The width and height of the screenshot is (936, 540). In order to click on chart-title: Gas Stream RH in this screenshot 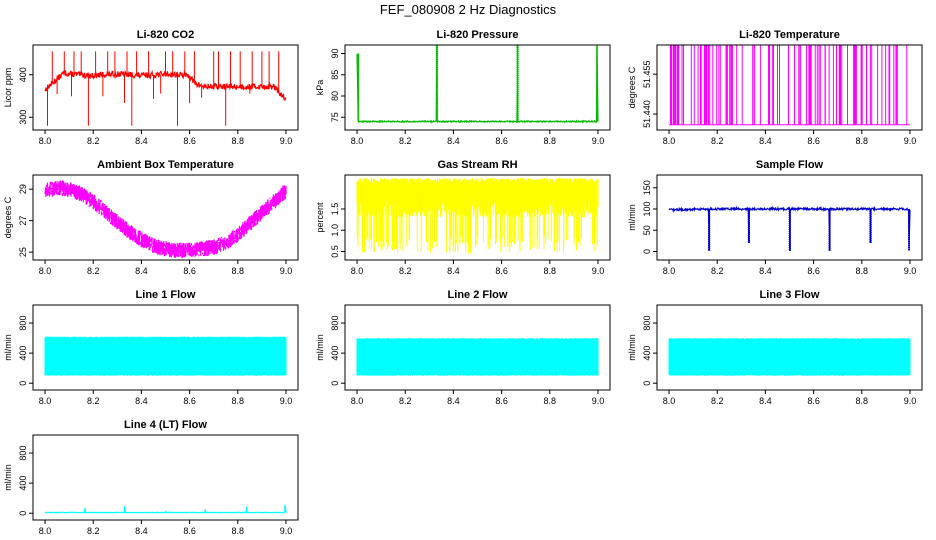, I will do `click(477, 165)`.